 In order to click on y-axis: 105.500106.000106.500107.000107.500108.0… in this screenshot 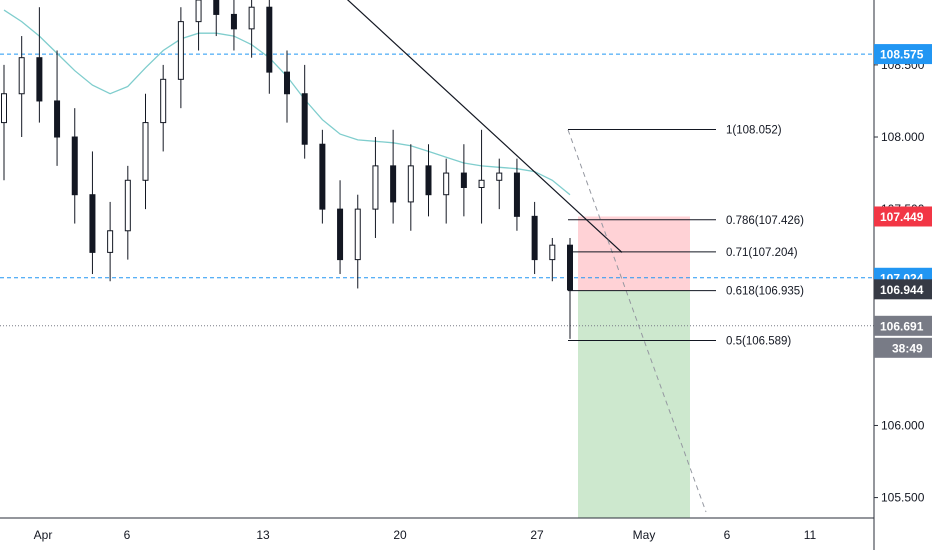, I will do `click(902, 275)`.